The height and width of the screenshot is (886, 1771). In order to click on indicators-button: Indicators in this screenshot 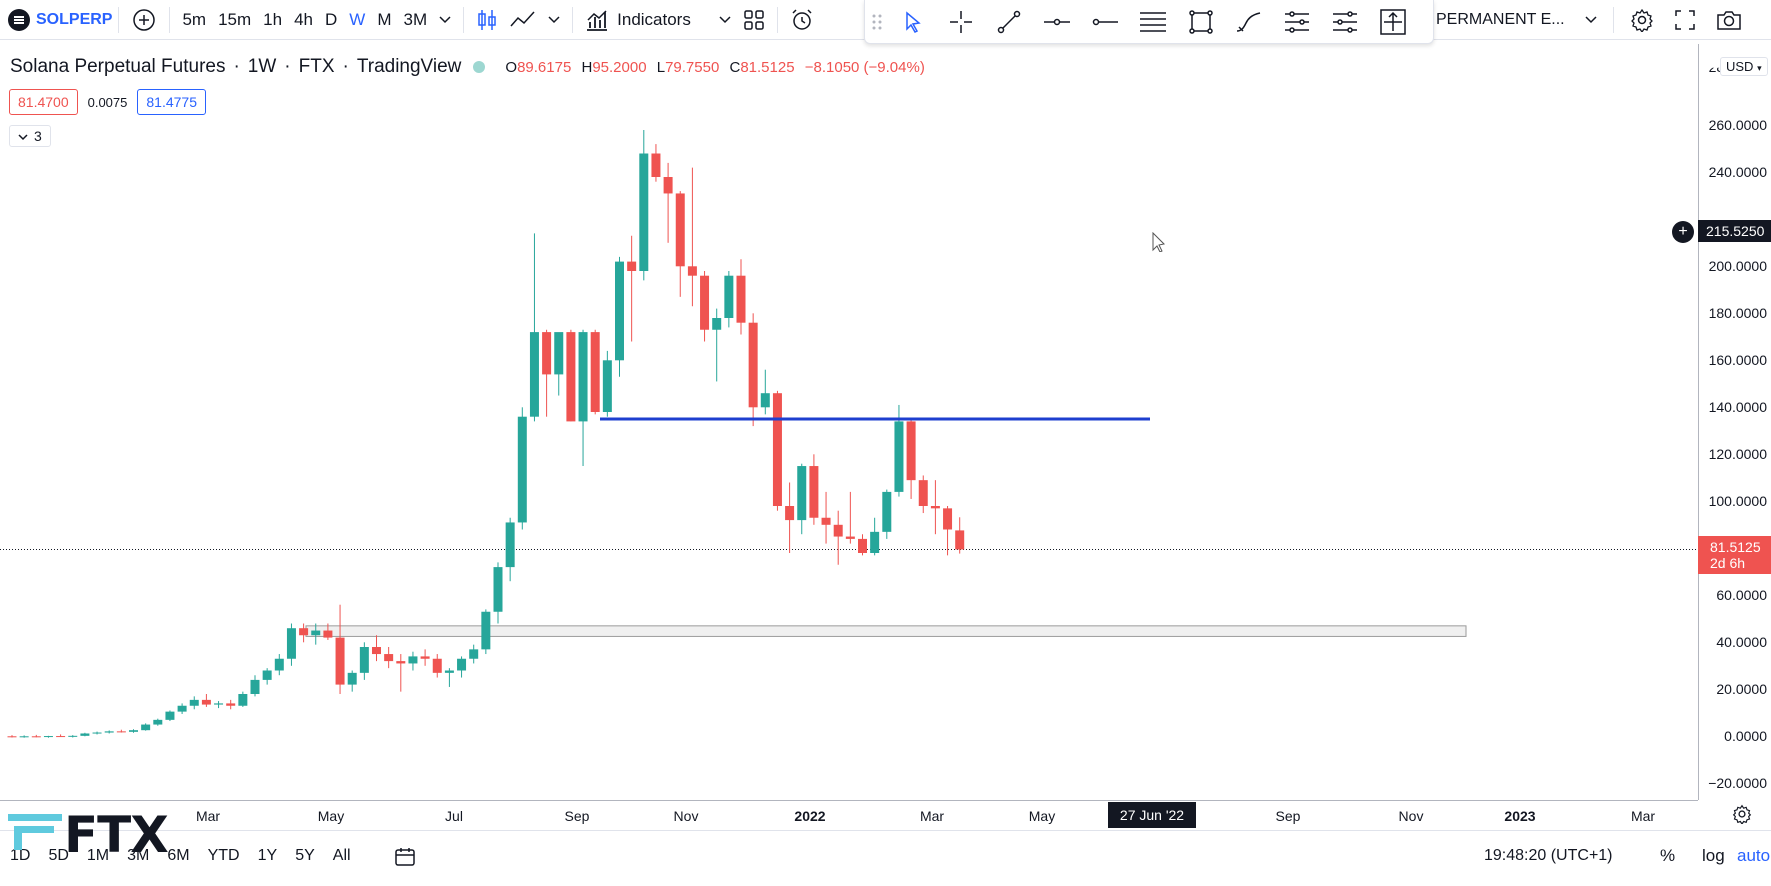, I will do `click(638, 20)`.